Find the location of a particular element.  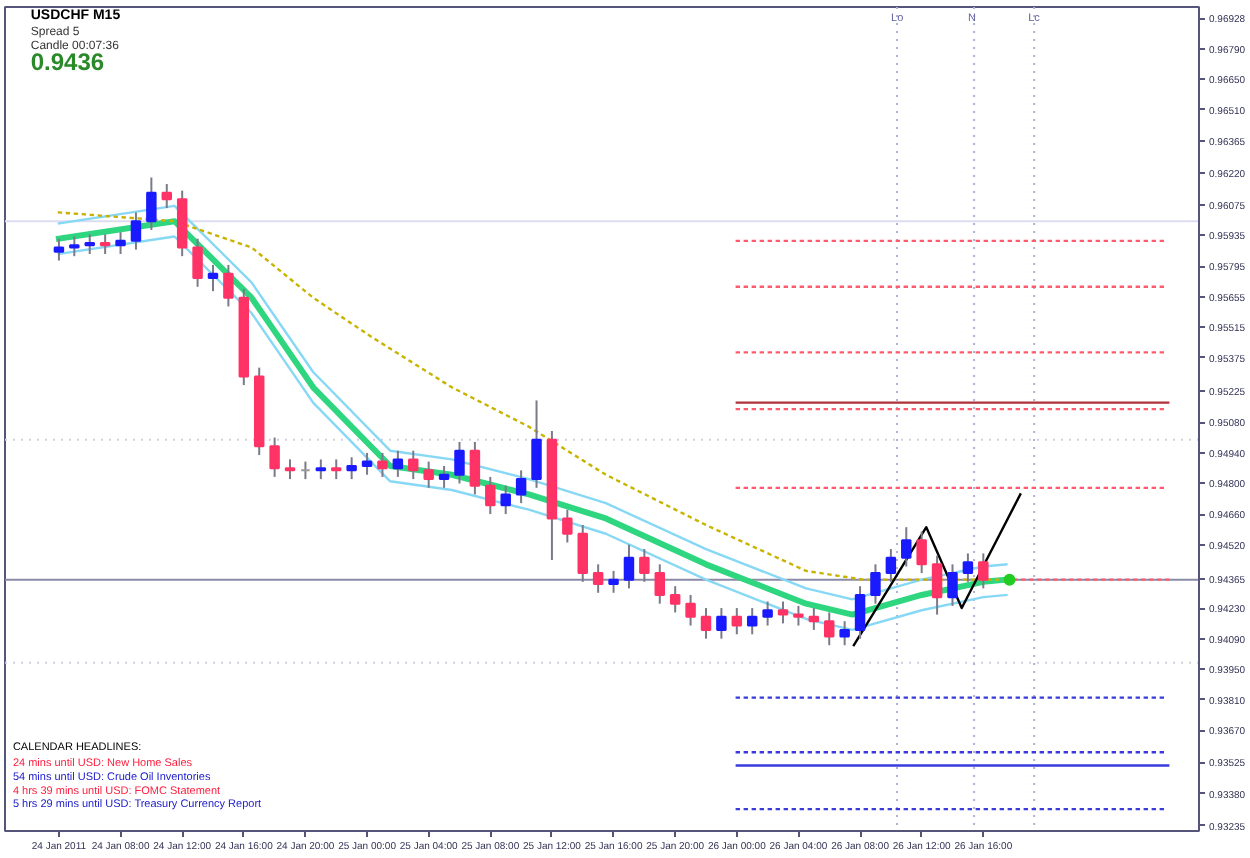

annotation: 0.9436 is located at coordinates (67, 62).